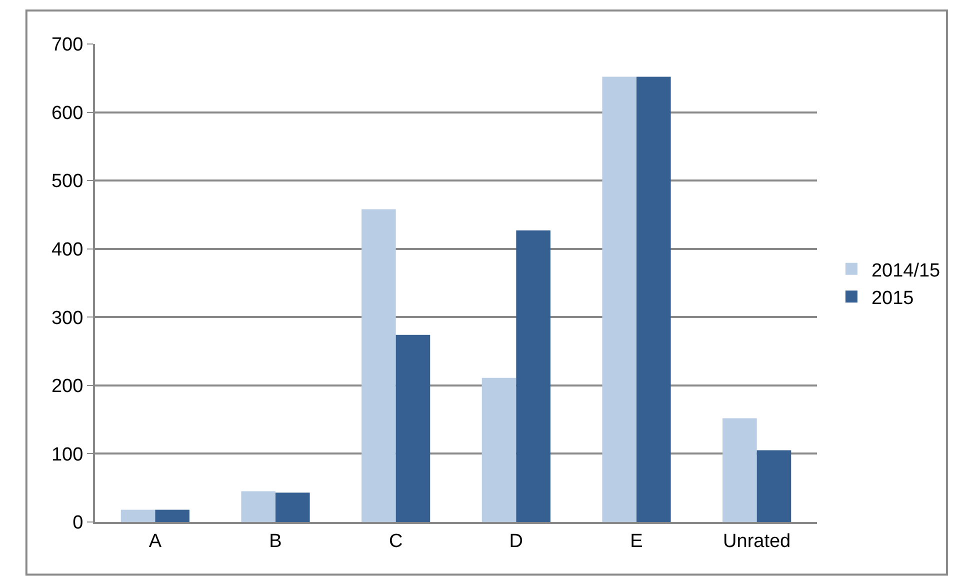  Describe the element at coordinates (757, 541) in the screenshot. I see `x-tick-label: Unrated` at that location.